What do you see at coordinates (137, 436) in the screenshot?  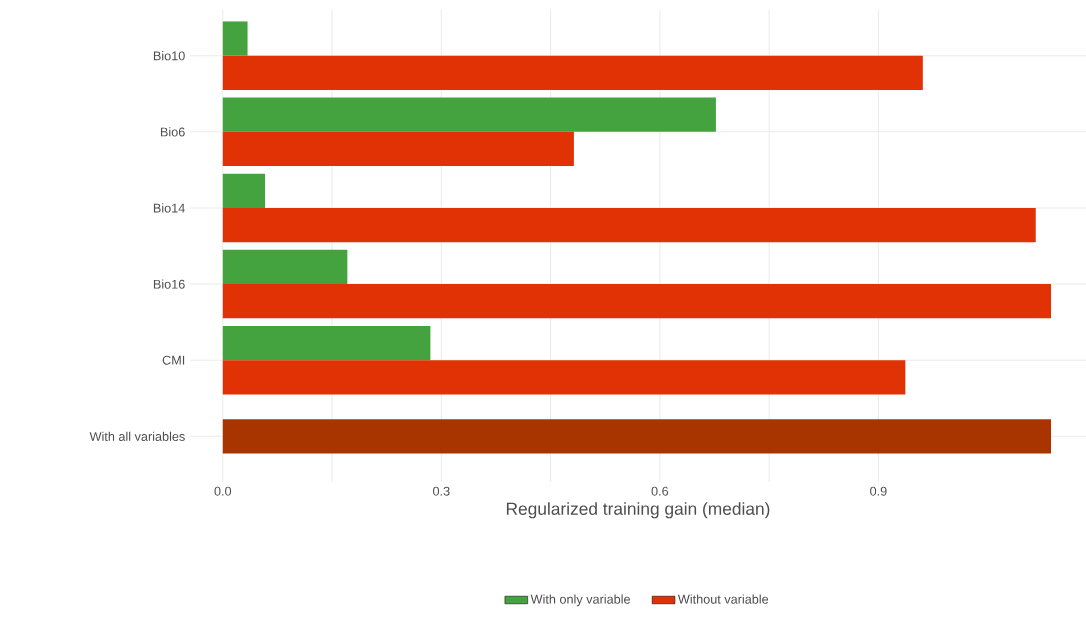 I see `y-tick-label: With all variables` at bounding box center [137, 436].